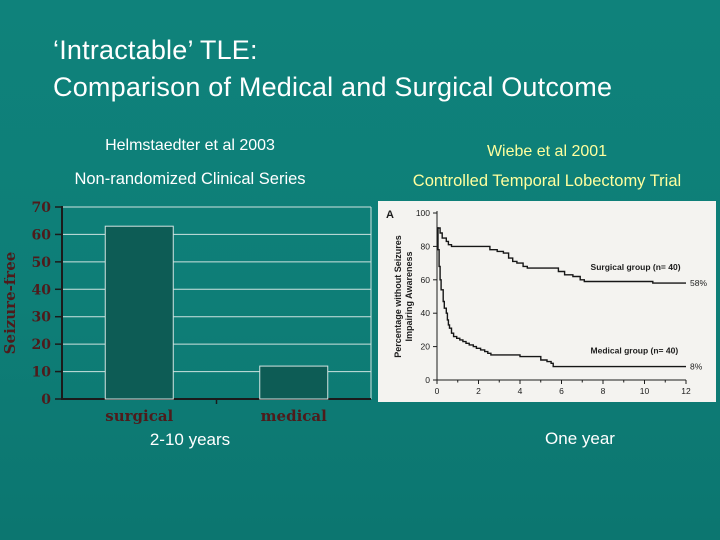 The width and height of the screenshot is (720, 540). Describe the element at coordinates (580, 438) in the screenshot. I see `right-panel-caption: One year` at that location.